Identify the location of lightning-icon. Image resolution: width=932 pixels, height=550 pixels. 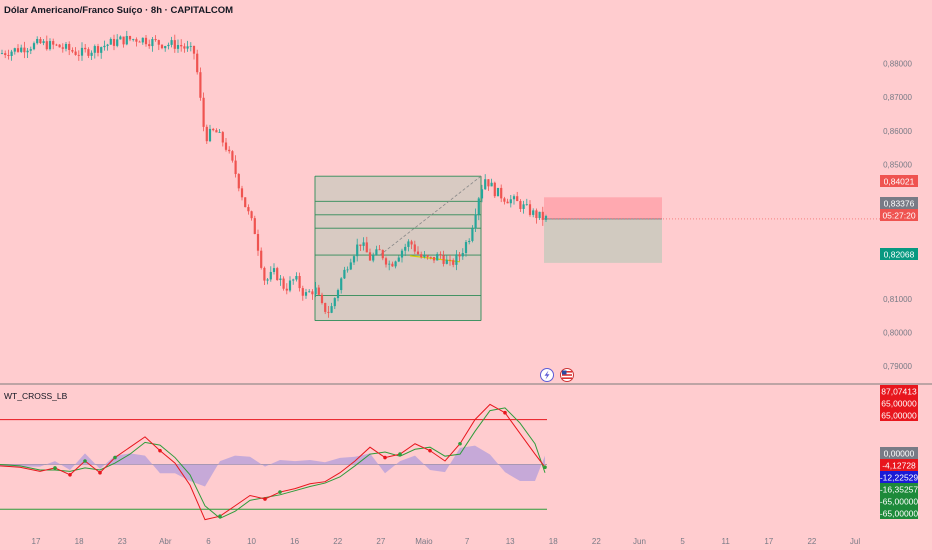
(547, 375).